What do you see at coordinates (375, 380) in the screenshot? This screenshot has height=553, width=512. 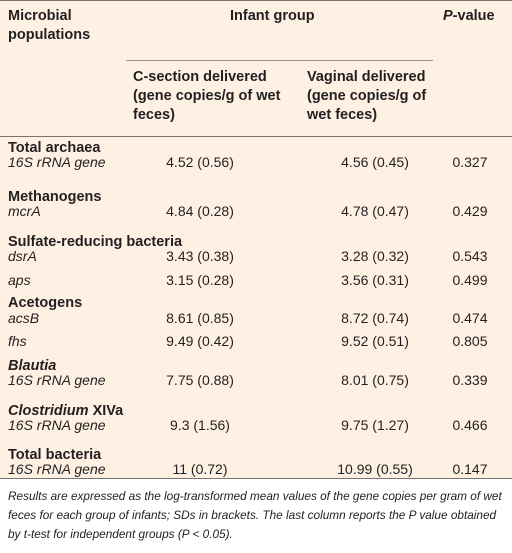 I see `vaginal-value: 8.01 (0.75)` at bounding box center [375, 380].